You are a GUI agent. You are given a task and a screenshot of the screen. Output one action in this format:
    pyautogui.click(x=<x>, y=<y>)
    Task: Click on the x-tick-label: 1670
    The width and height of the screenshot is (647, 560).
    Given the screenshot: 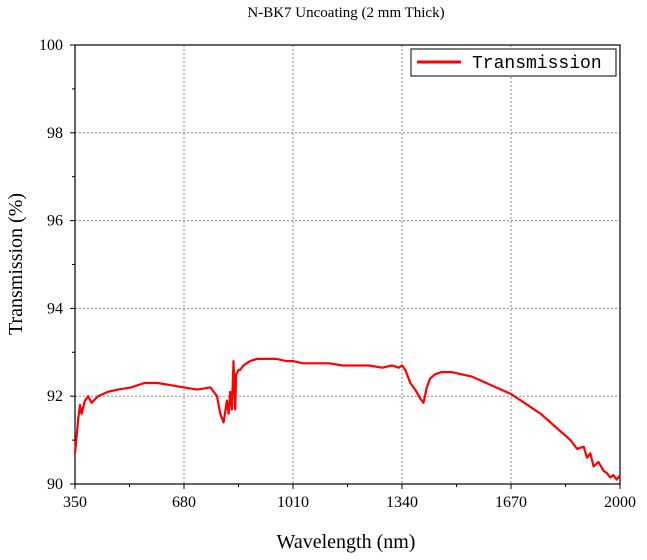 What is the action you would take?
    pyautogui.click(x=511, y=502)
    